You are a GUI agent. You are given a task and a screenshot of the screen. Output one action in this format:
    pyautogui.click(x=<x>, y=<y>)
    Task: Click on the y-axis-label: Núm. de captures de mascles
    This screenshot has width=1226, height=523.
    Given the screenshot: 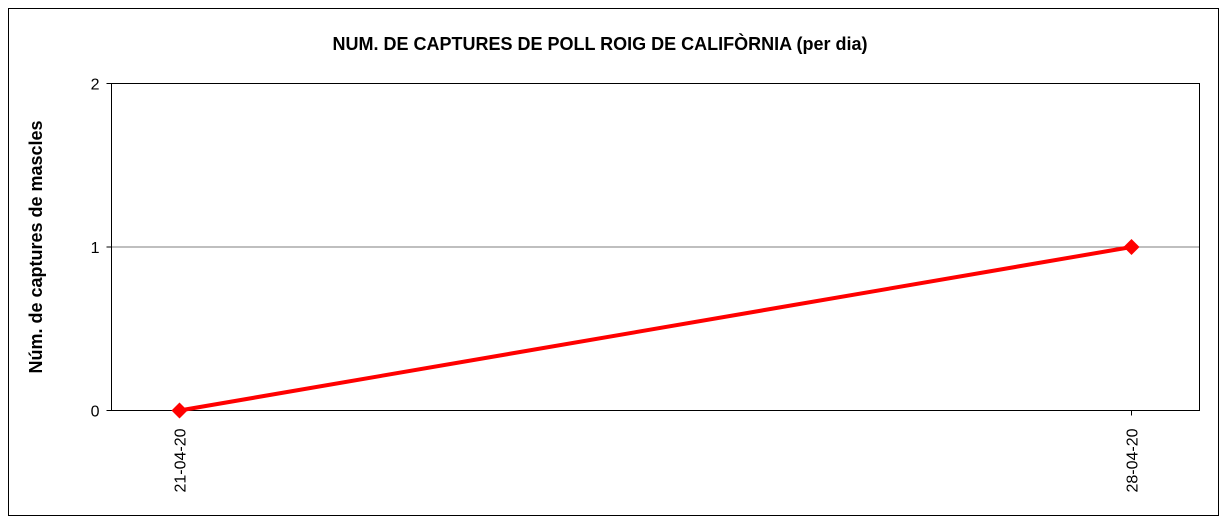 What is the action you would take?
    pyautogui.click(x=36, y=246)
    